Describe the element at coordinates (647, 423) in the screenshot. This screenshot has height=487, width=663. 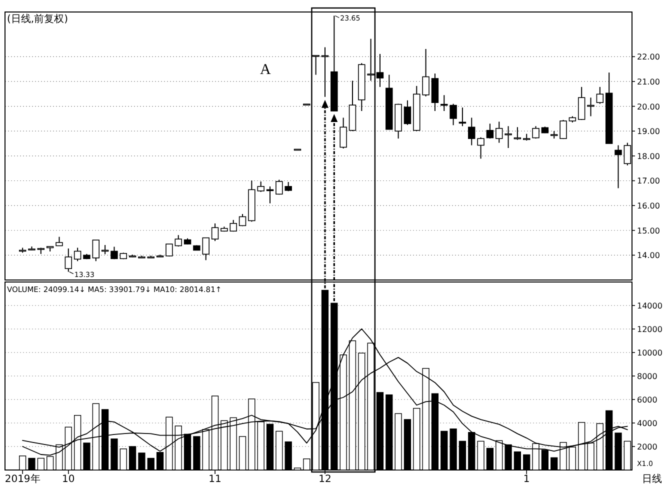
I see `y-tick-label: 4000` at that location.